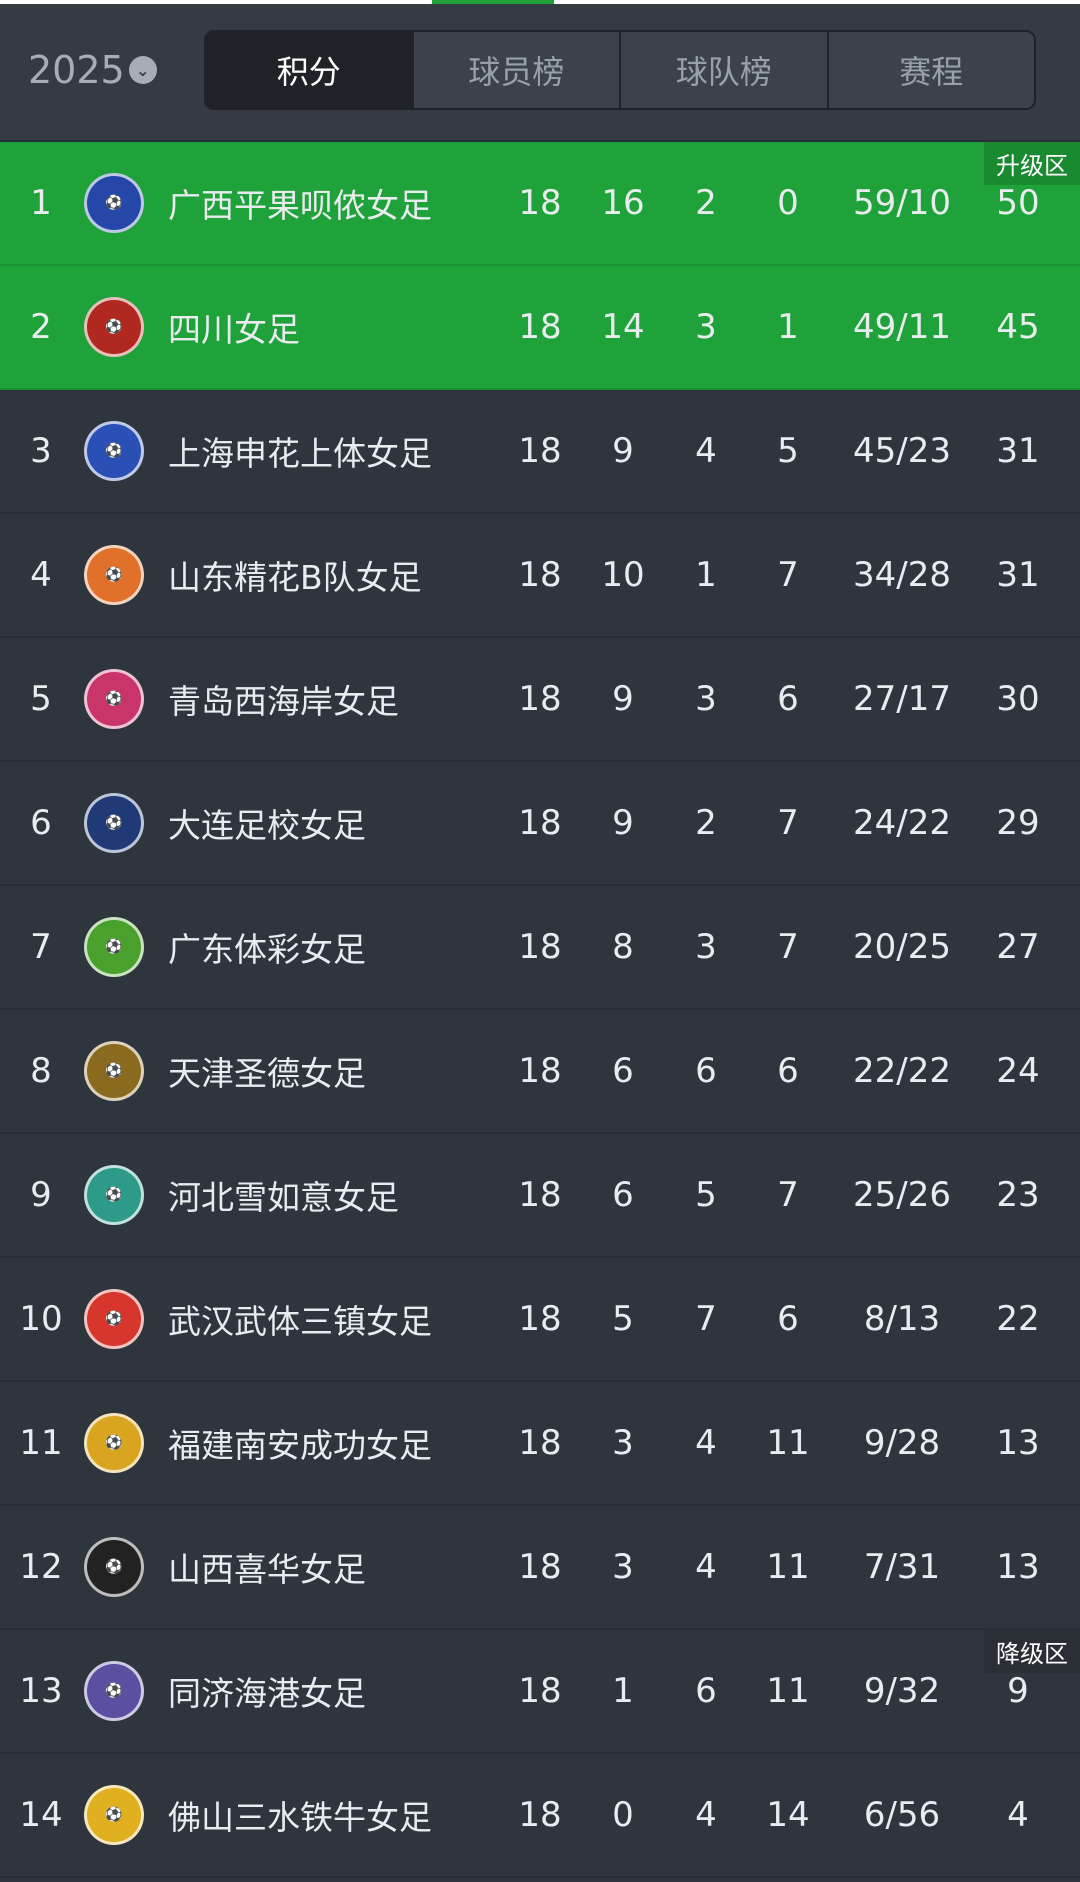 This screenshot has height=1882, width=1080. Describe the element at coordinates (300, 1445) in the screenshot. I see `team-name: 福建南安成功女足` at that location.